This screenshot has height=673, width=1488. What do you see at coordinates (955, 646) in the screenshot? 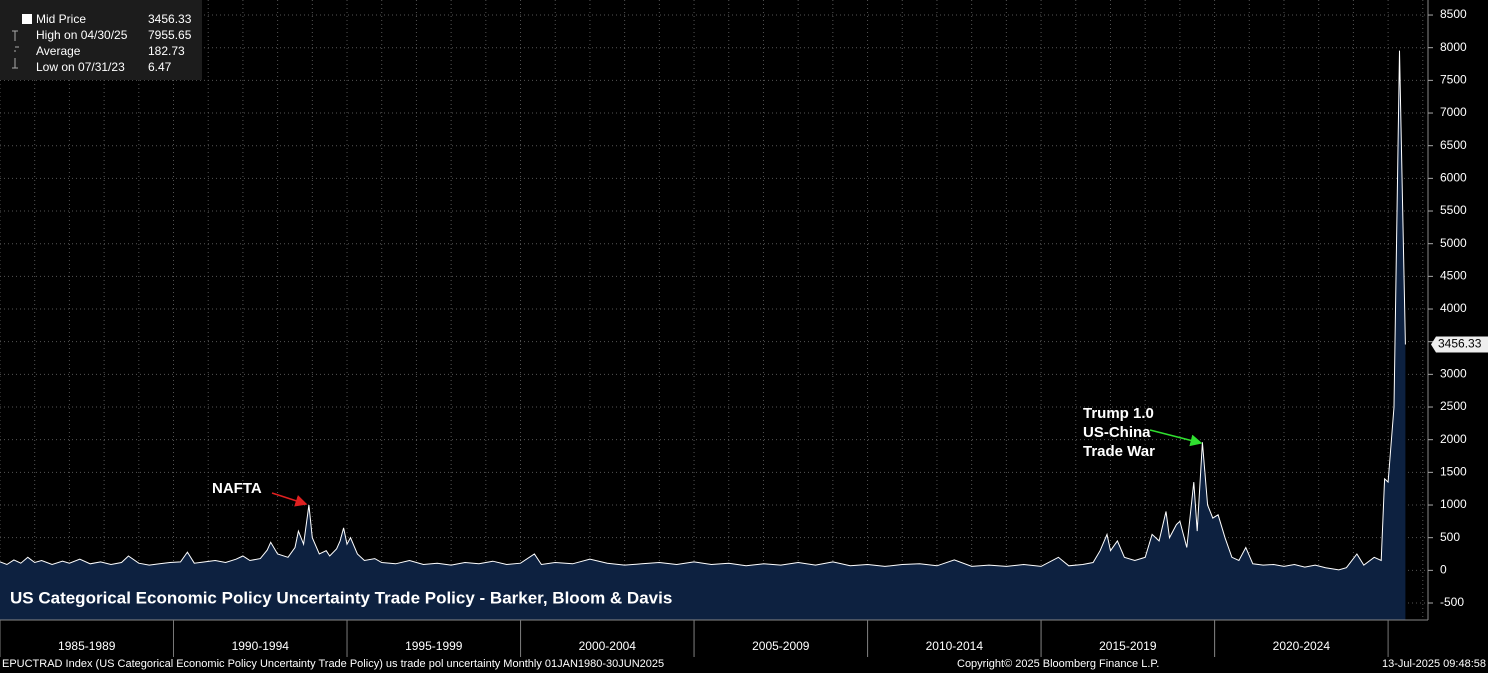
I see `x-tick-label: 2010-2014` at bounding box center [955, 646].